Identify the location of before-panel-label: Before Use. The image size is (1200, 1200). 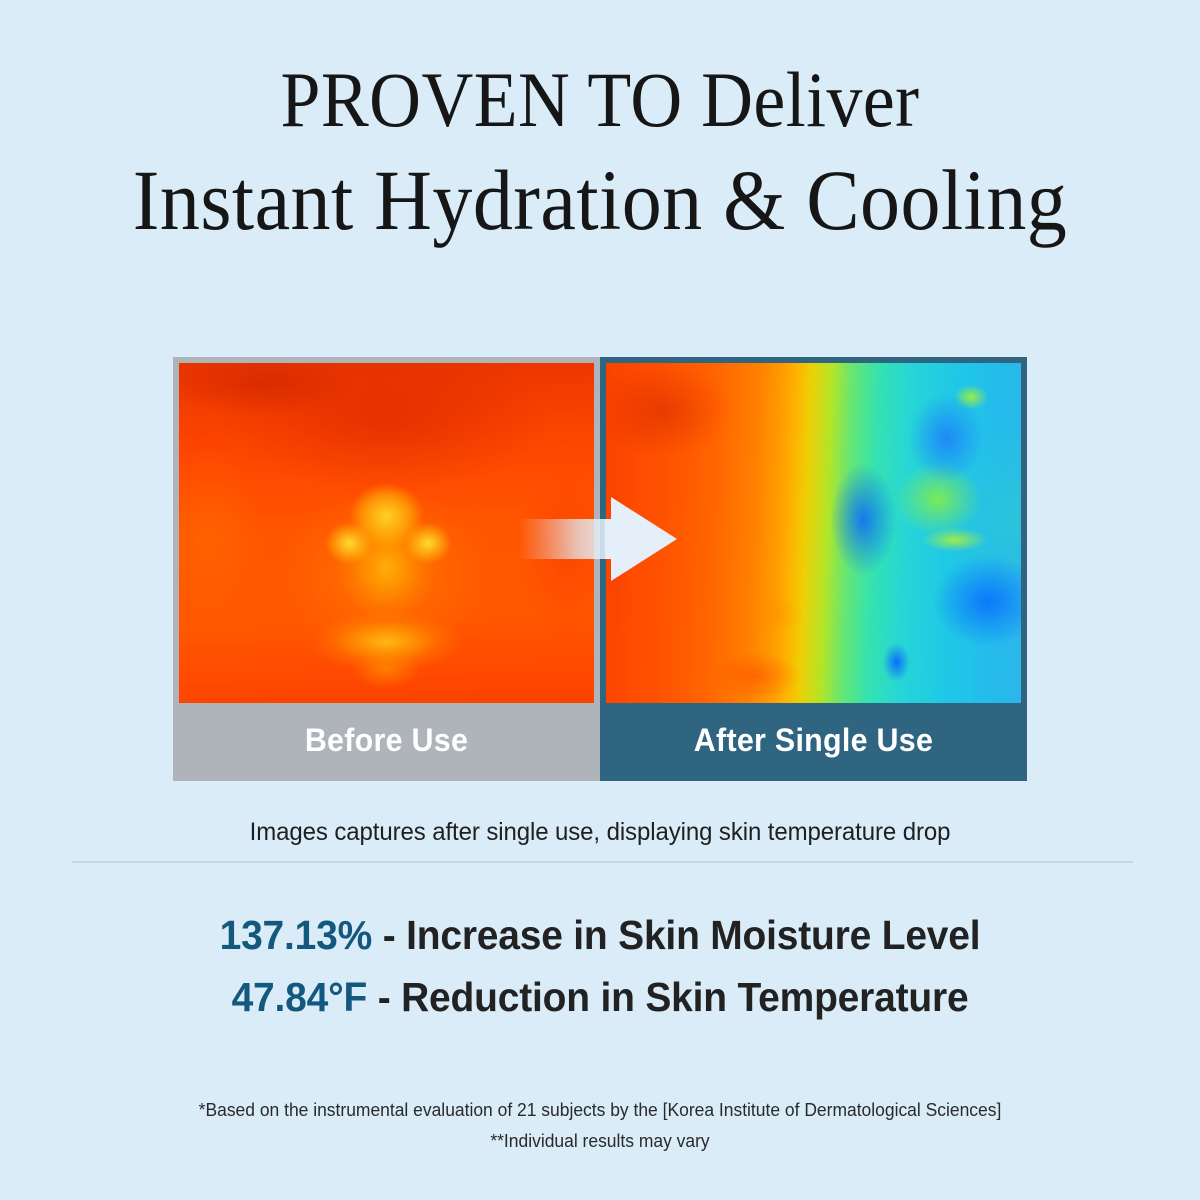
(386, 739).